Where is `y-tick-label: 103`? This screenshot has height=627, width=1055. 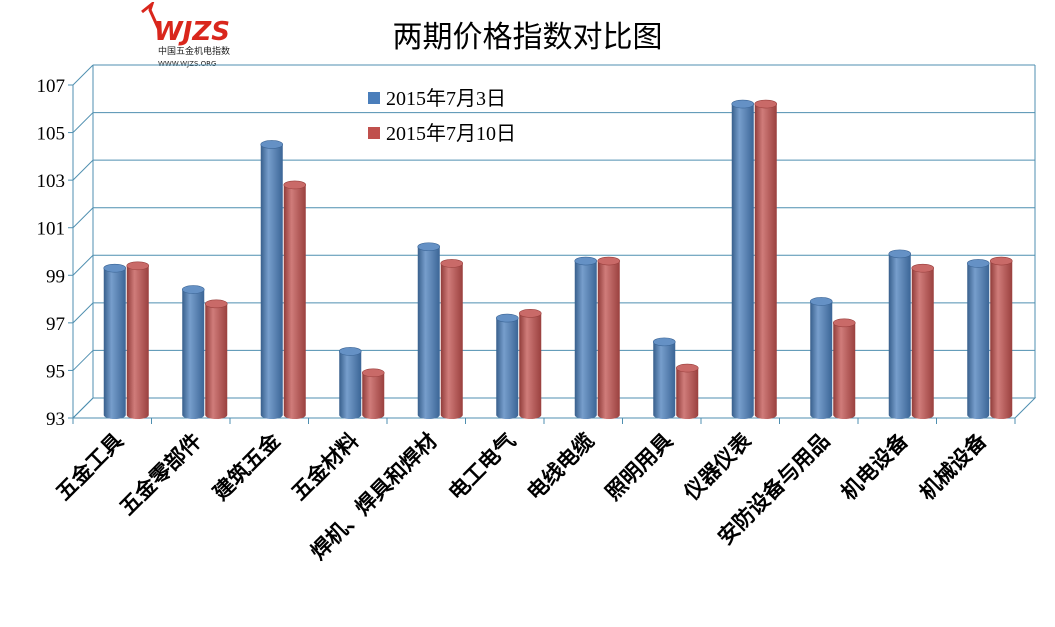
y-tick-label: 103 is located at coordinates (51, 181).